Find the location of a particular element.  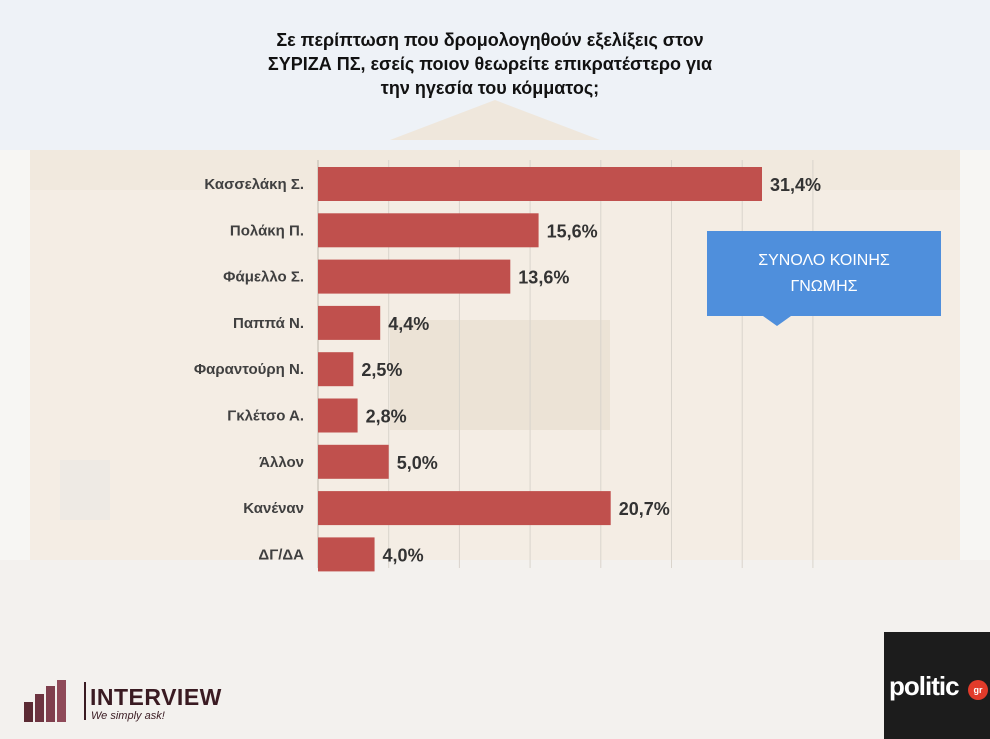

category-label: Πολάκη Π. is located at coordinates (267, 230).